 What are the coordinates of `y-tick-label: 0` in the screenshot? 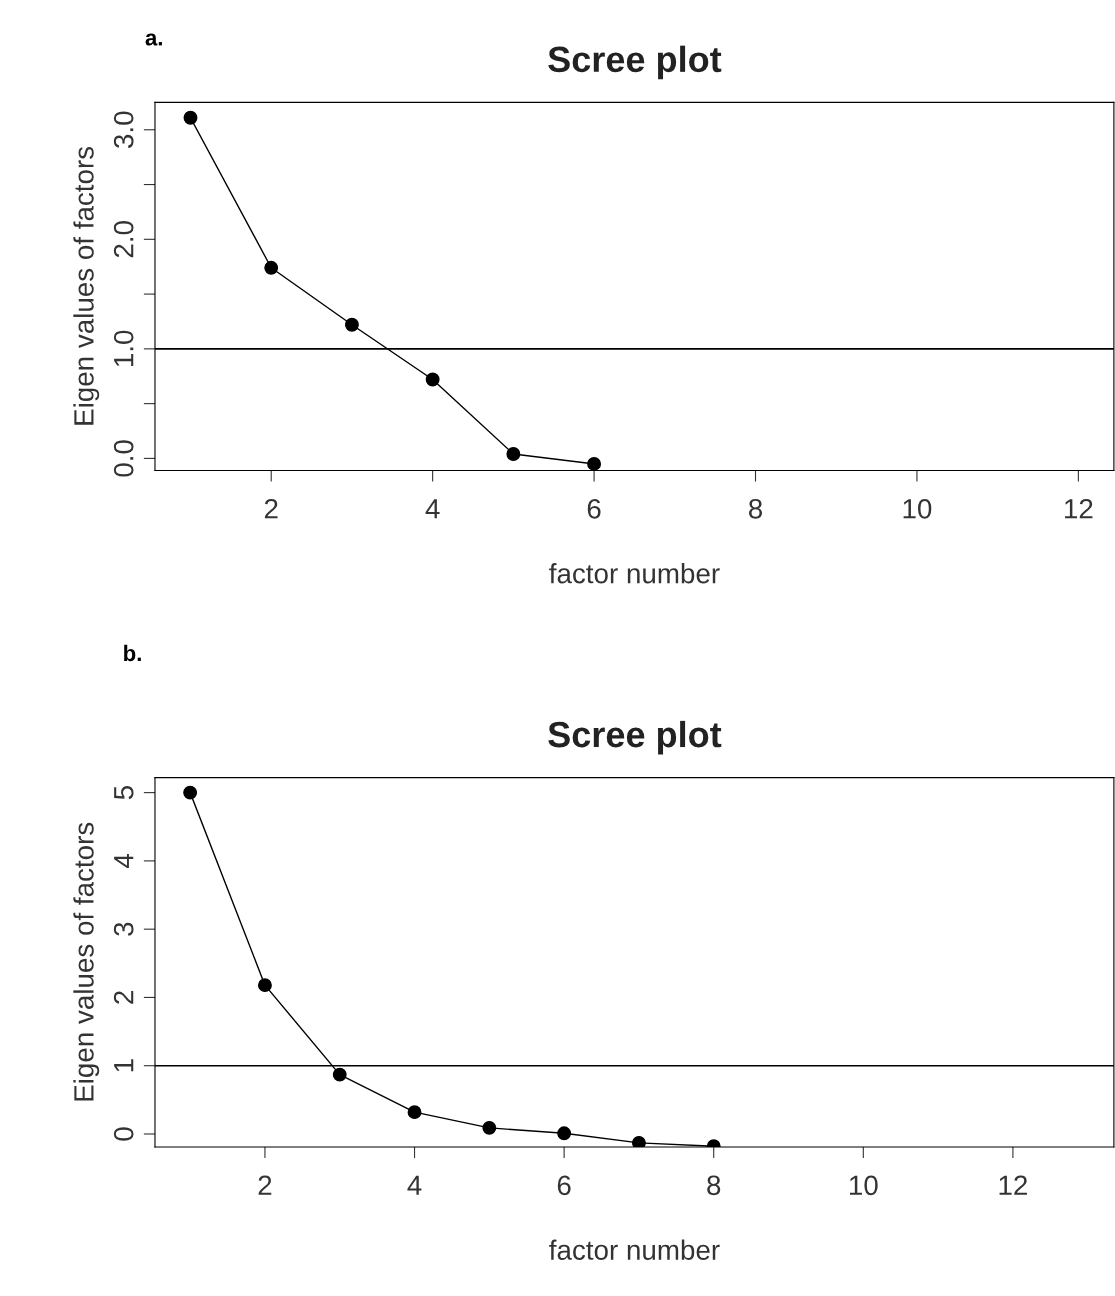 It's located at (123, 1134).